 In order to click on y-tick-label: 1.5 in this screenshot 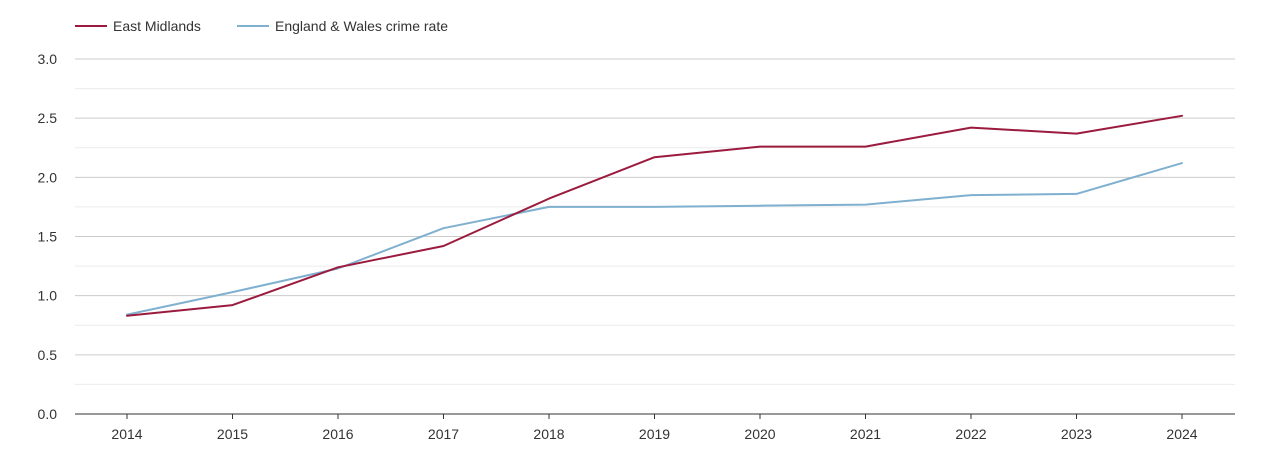, I will do `click(48, 237)`.